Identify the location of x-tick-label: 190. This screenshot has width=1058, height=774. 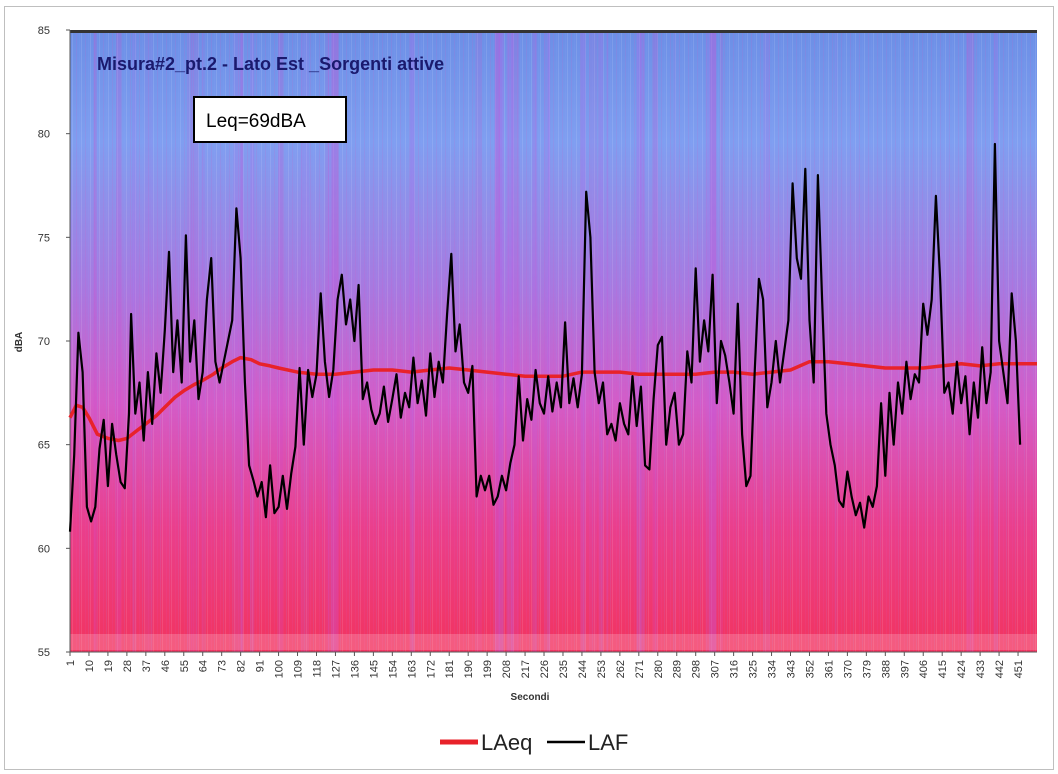
(469, 669).